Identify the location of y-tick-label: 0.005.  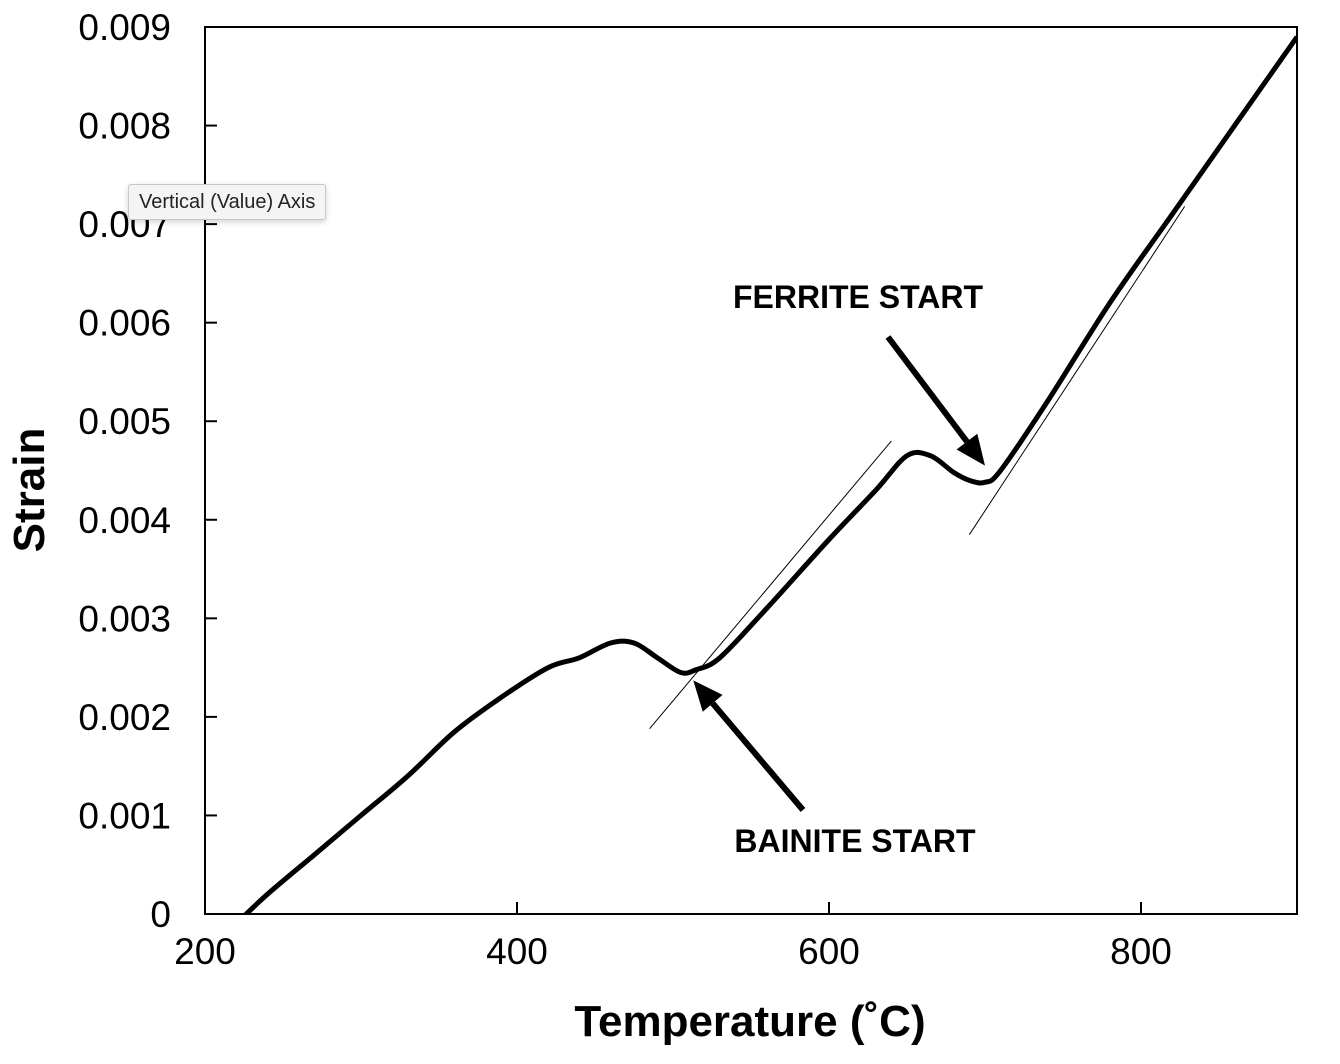
(124, 421).